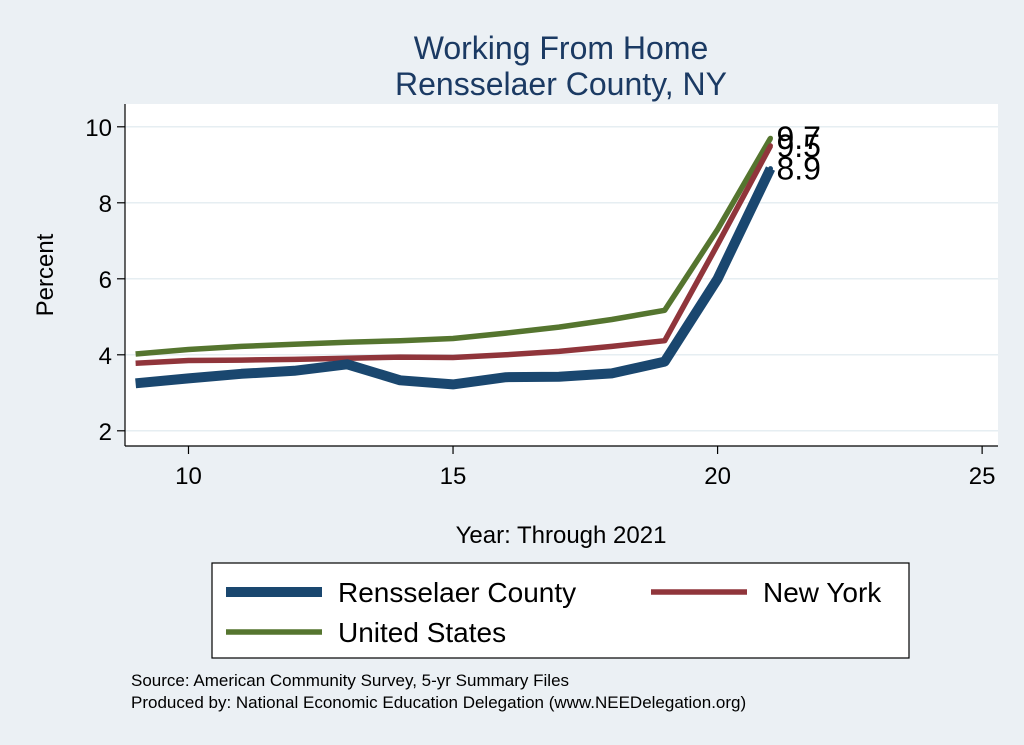 Image resolution: width=1024 pixels, height=745 pixels. What do you see at coordinates (798, 138) in the screenshot?
I see `end-label-united-states: 9.7` at bounding box center [798, 138].